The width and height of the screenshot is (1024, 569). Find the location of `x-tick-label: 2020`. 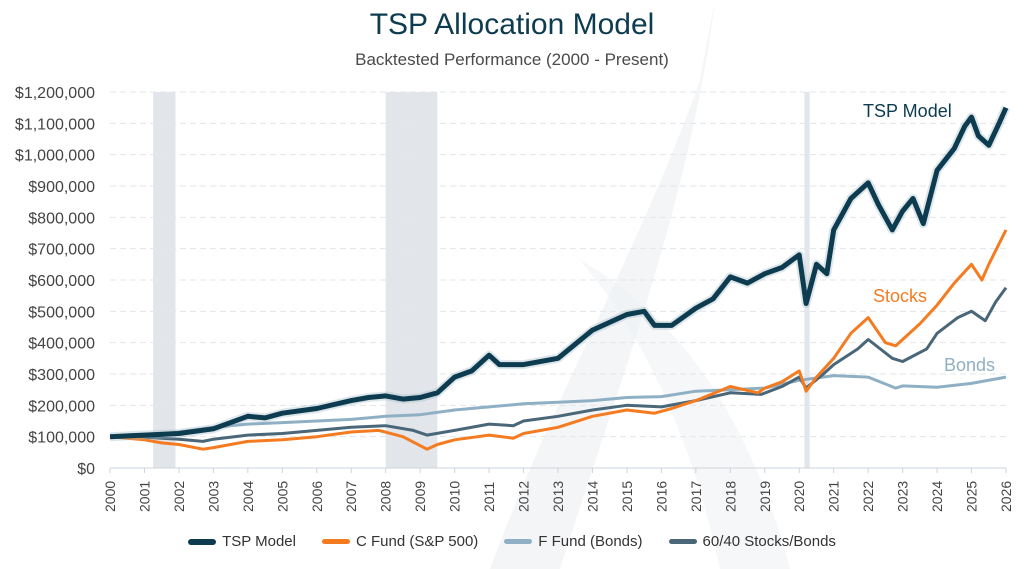

x-tick-label: 2020 is located at coordinates (799, 496).